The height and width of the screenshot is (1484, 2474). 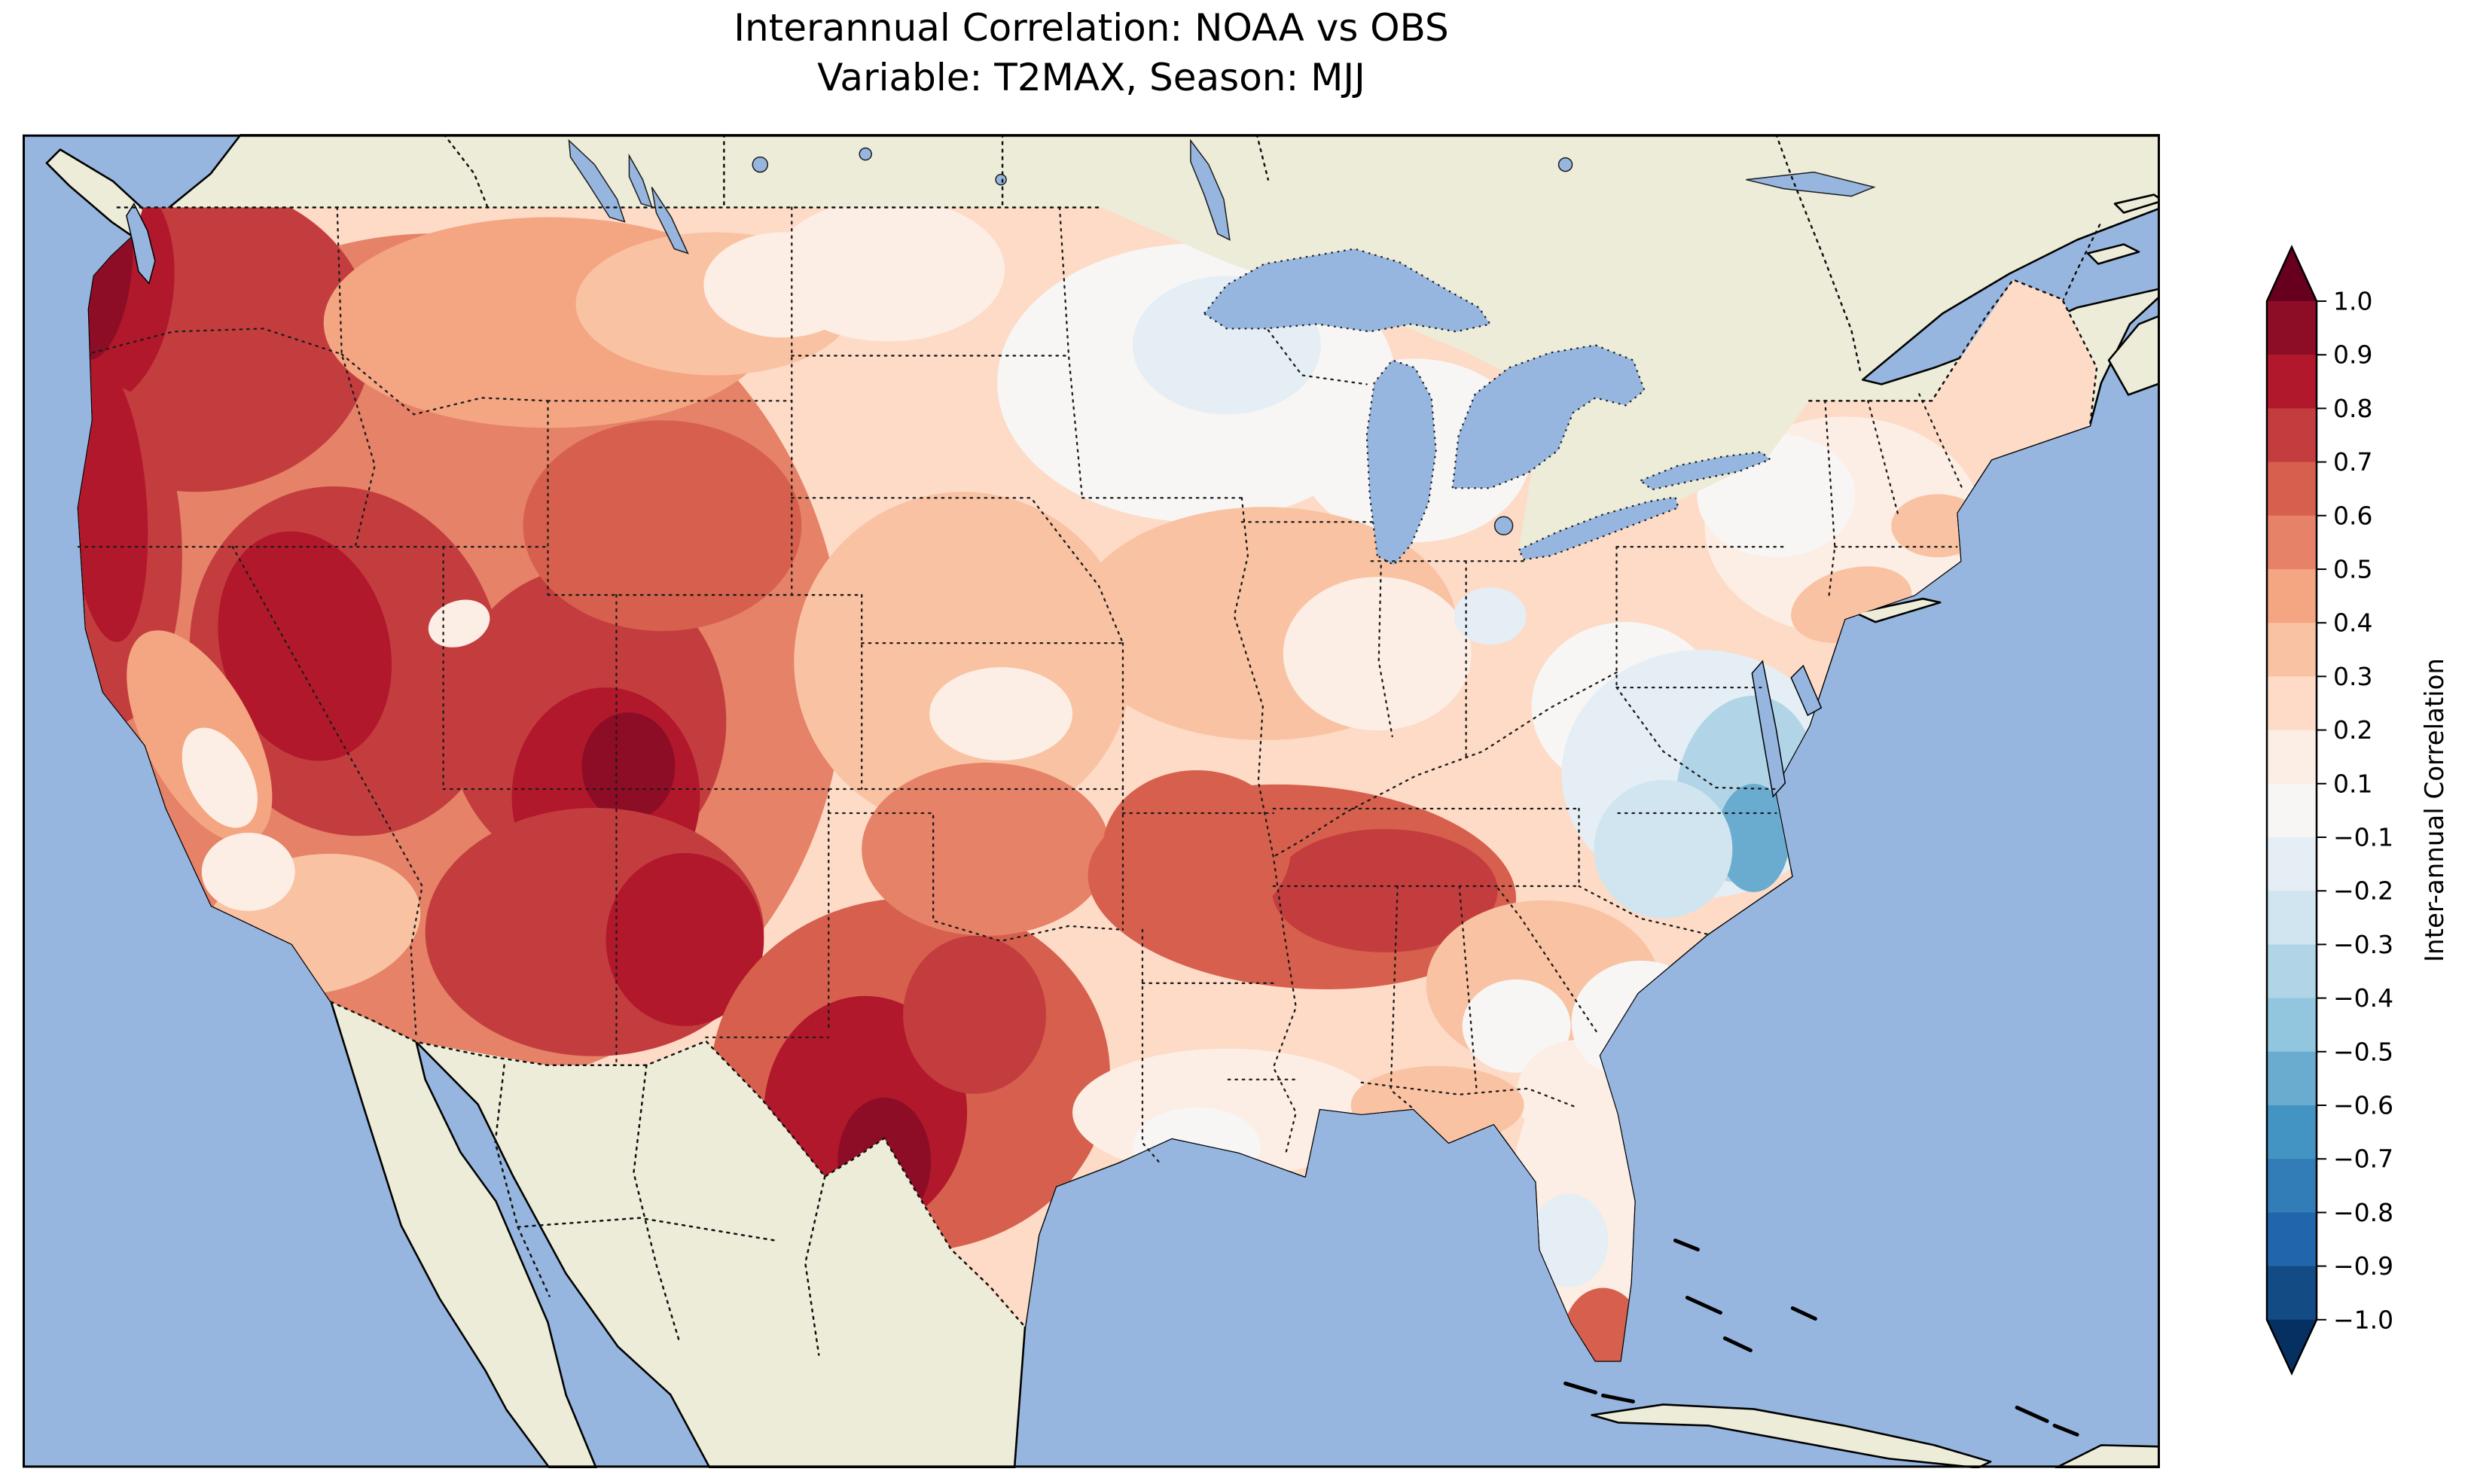 I want to click on colorbar-tick-label: 0.5, so click(x=2352, y=569).